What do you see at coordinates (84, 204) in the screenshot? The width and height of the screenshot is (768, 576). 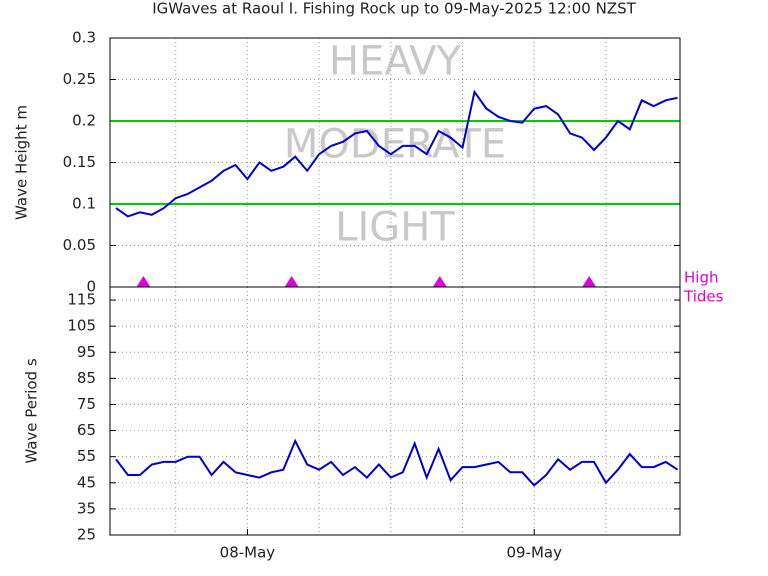 I see `y-tick-label: 0.1` at bounding box center [84, 204].